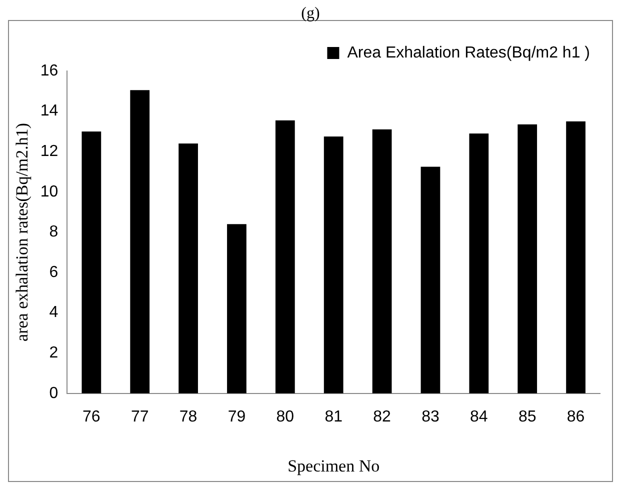 This screenshot has height=495, width=623. What do you see at coordinates (333, 417) in the screenshot?
I see `x-tick-label: 81` at bounding box center [333, 417].